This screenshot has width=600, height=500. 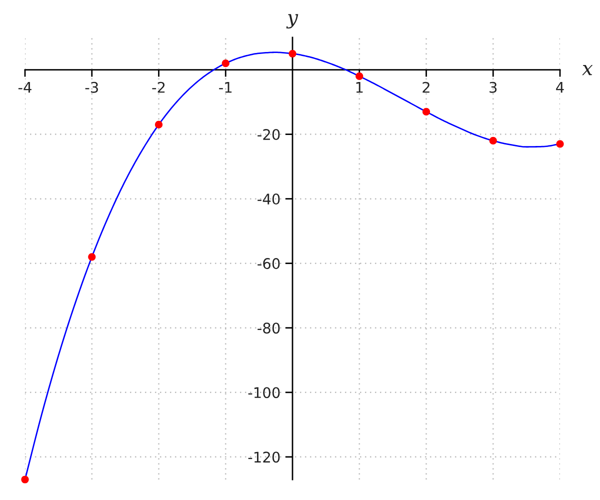 What do you see at coordinates (560, 87) in the screenshot?
I see `x-tick-label: 4` at bounding box center [560, 87].